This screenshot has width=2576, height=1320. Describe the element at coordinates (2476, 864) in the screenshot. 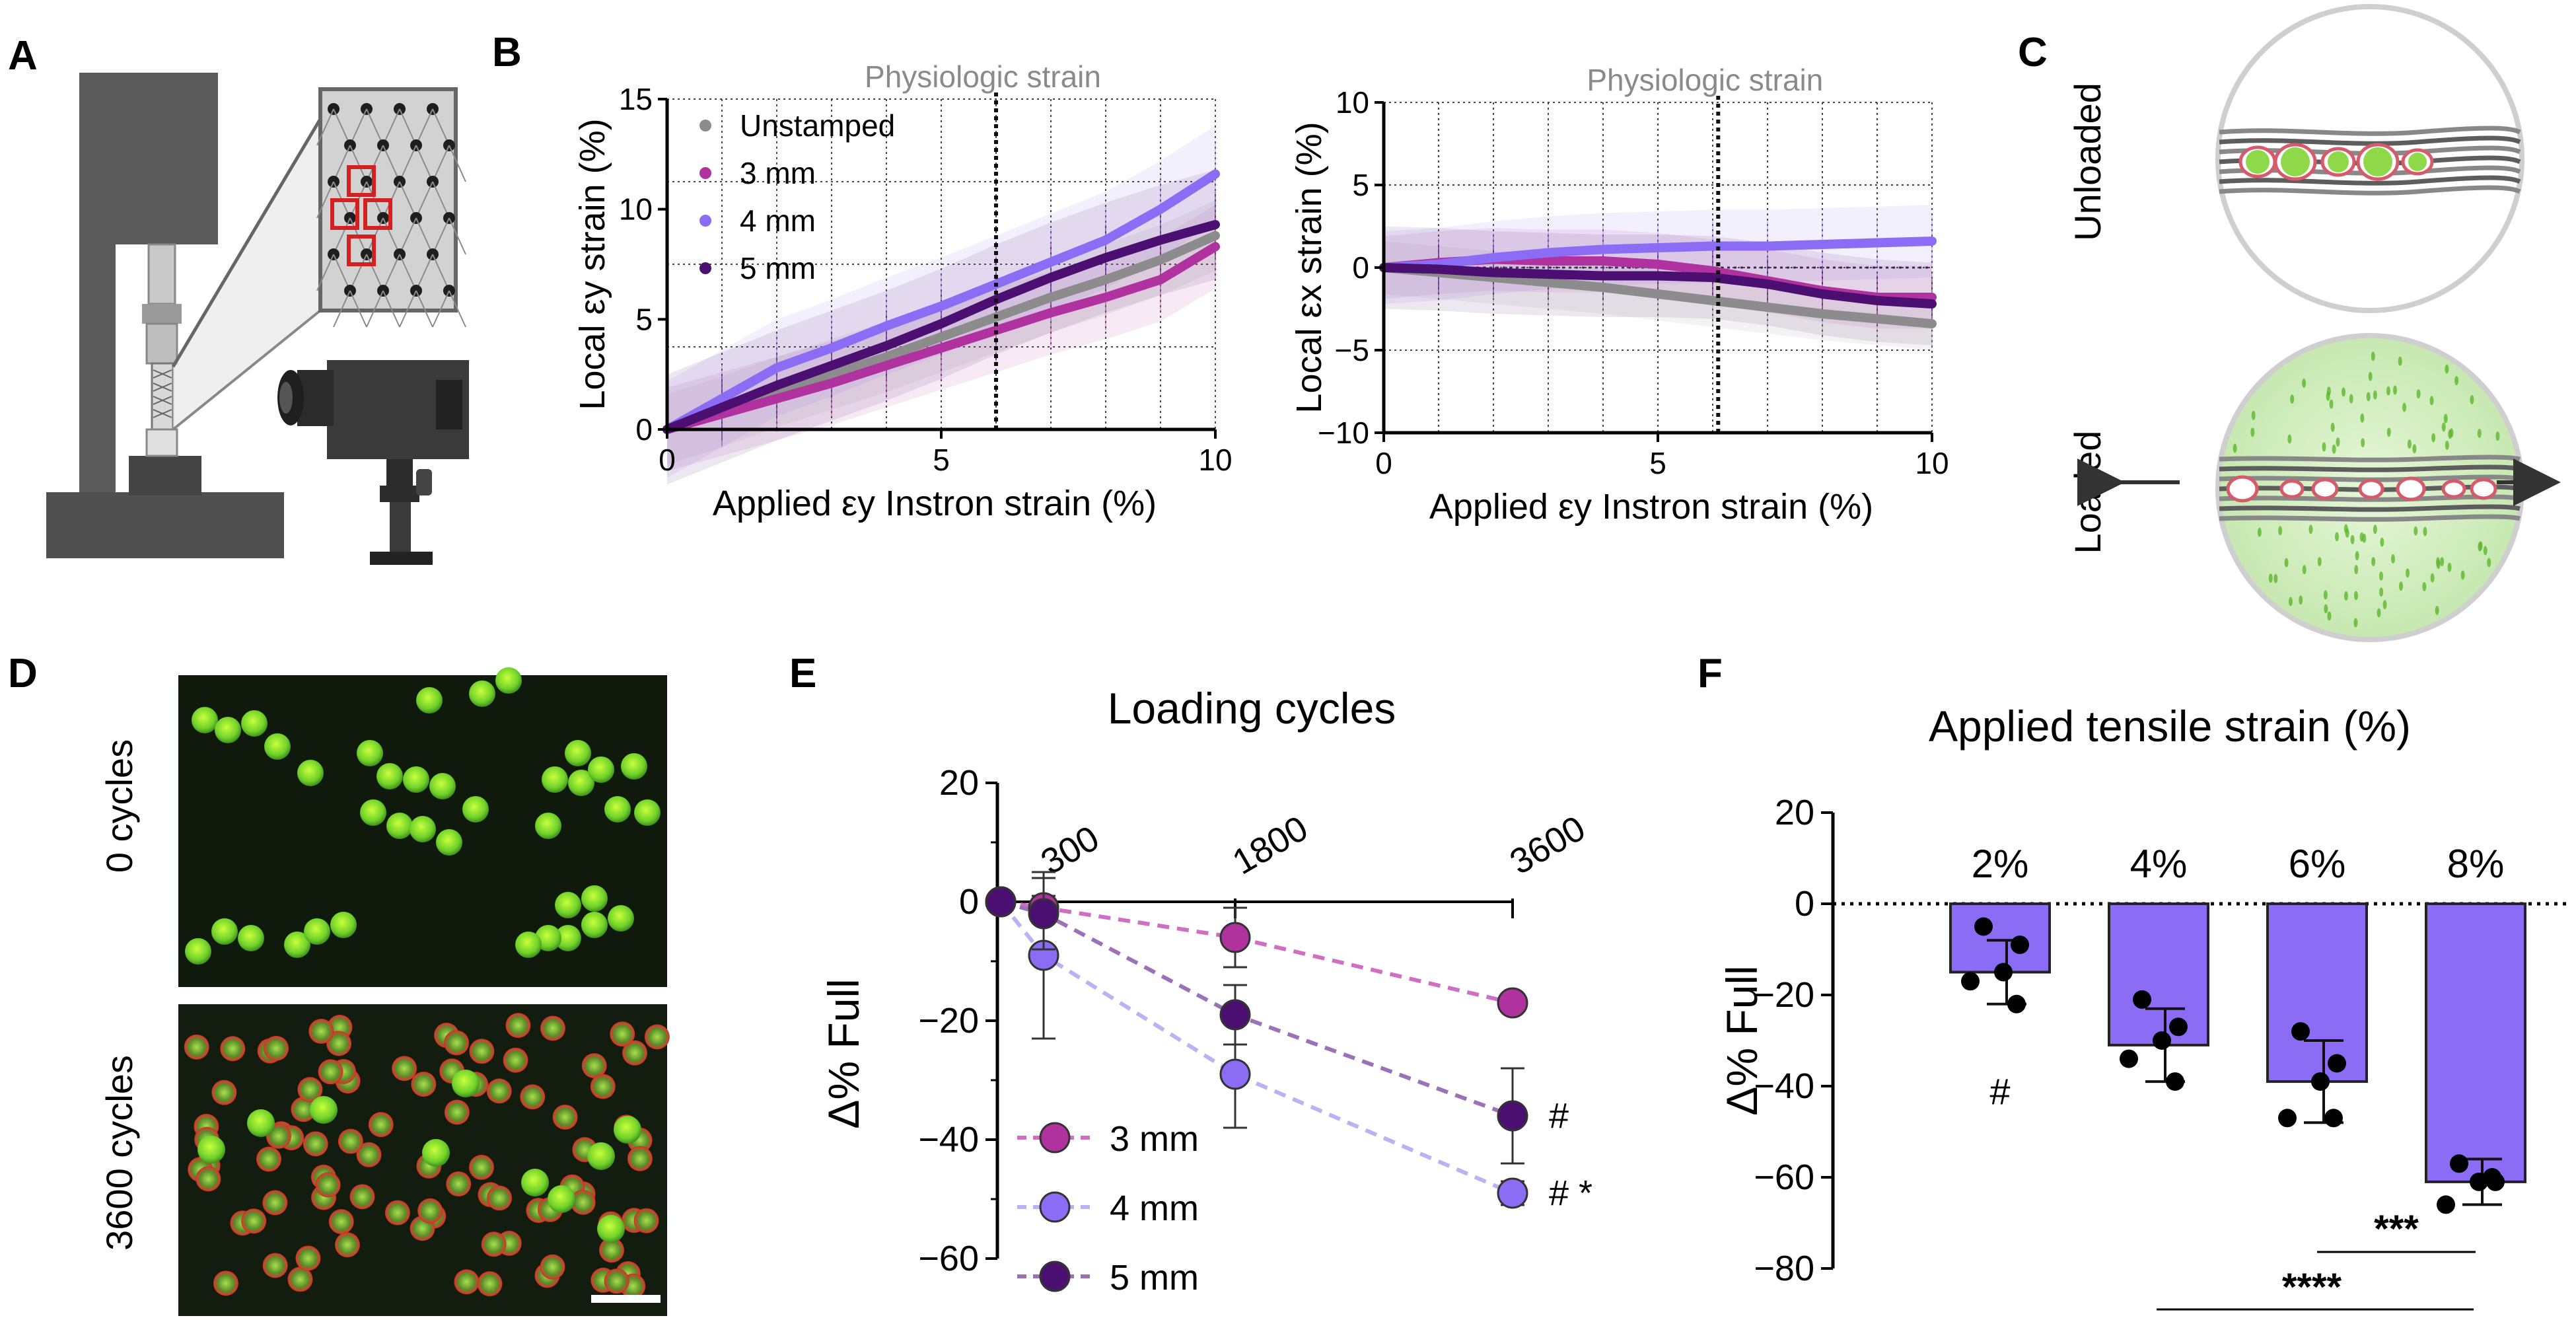

I see `category-label: 8%` at that location.